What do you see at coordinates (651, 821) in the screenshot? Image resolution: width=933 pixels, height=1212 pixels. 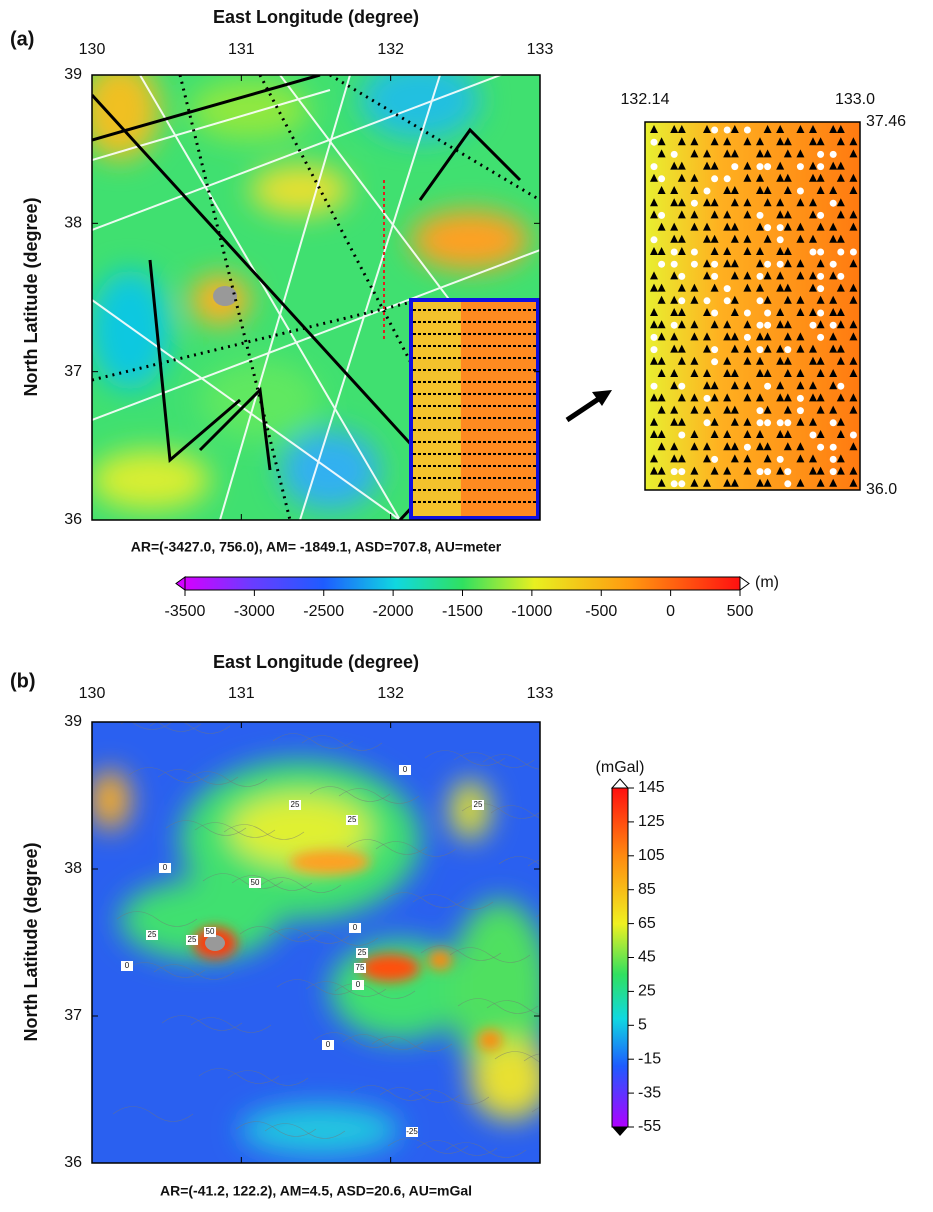 I see `colorbar-tick-label: 125` at bounding box center [651, 821].